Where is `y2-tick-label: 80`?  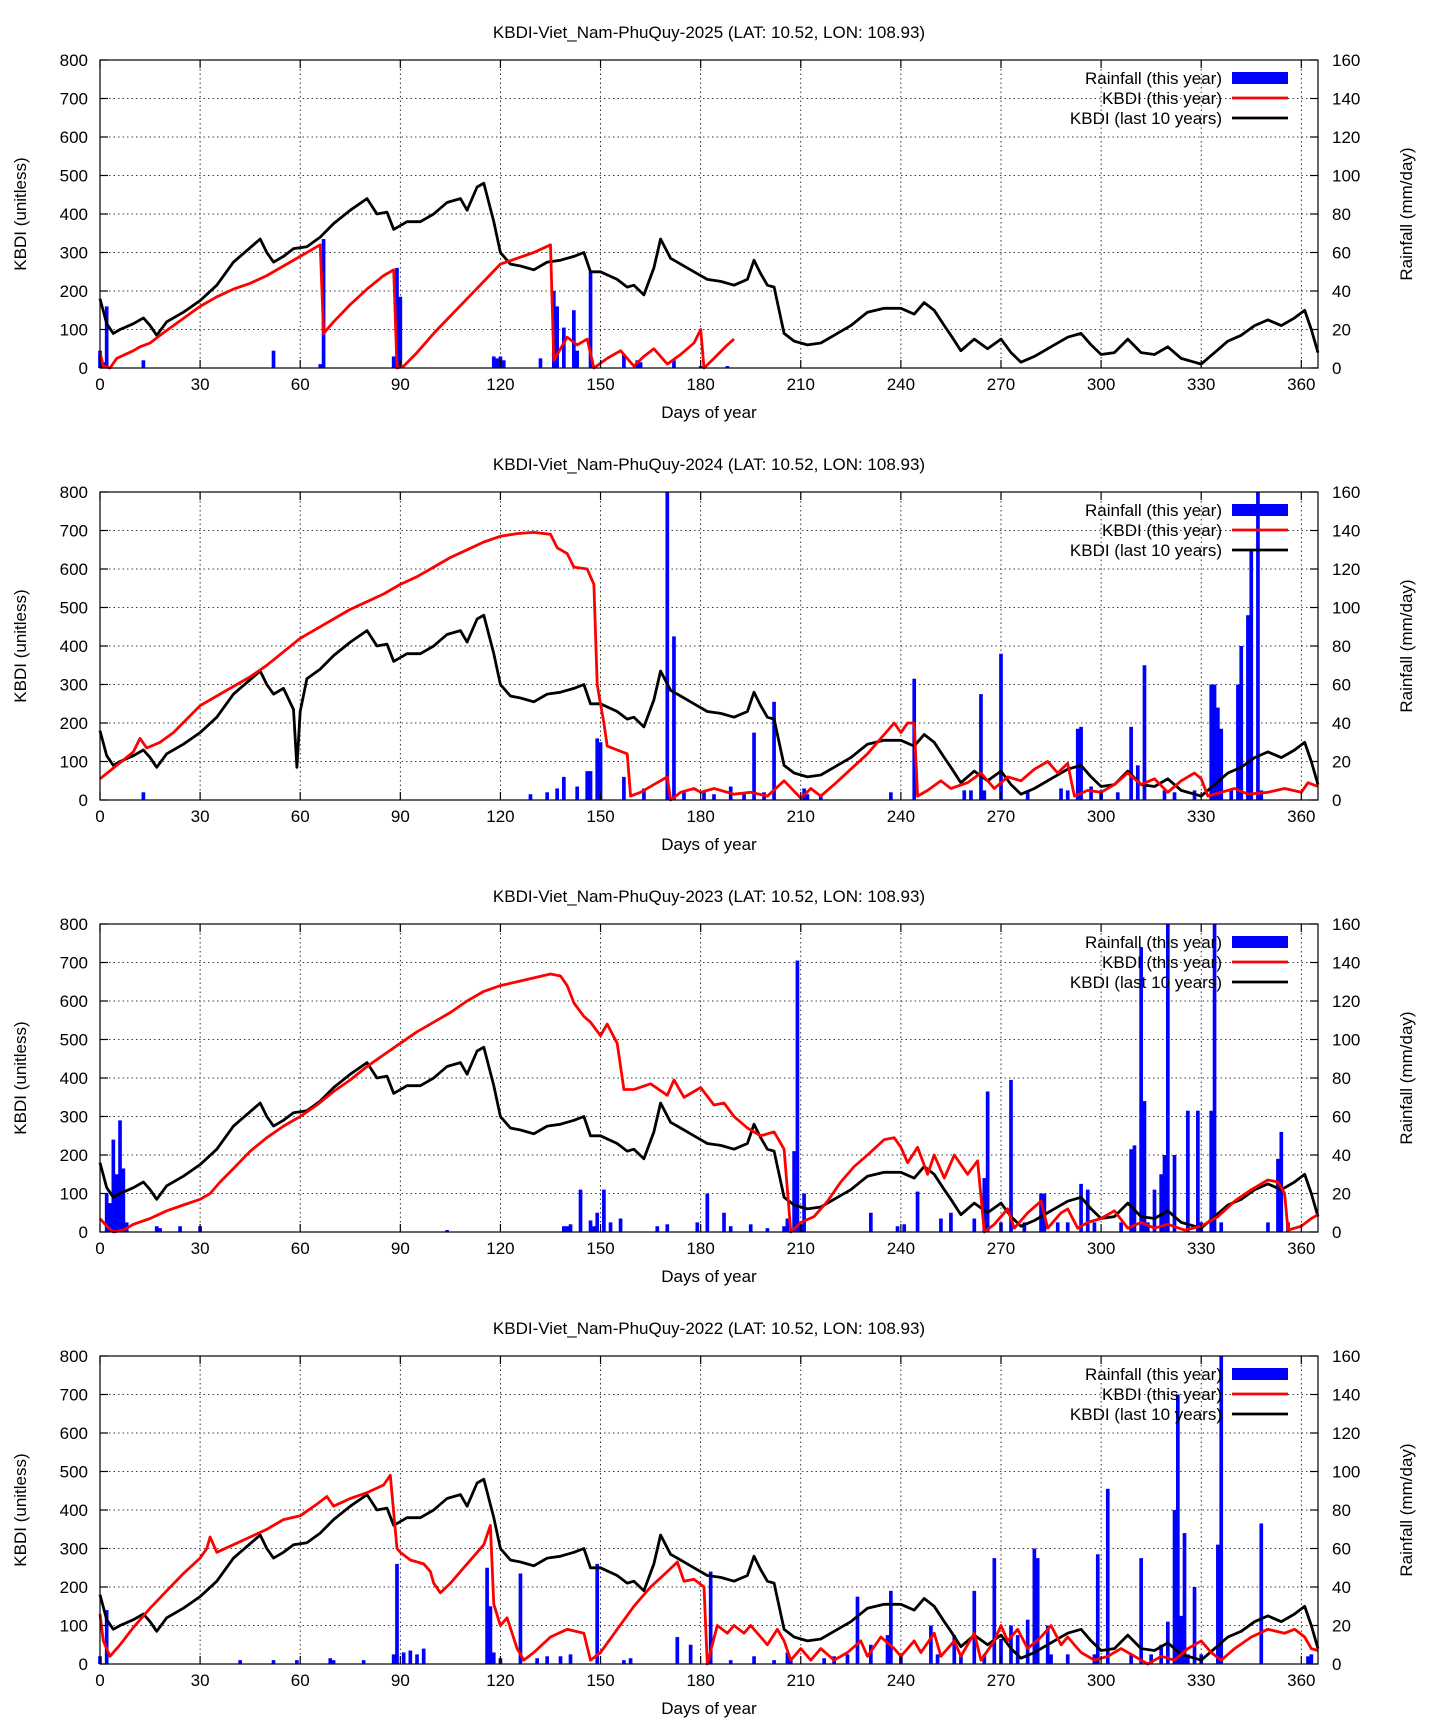
y2-tick-label: 80 is located at coordinates (1341, 1510).